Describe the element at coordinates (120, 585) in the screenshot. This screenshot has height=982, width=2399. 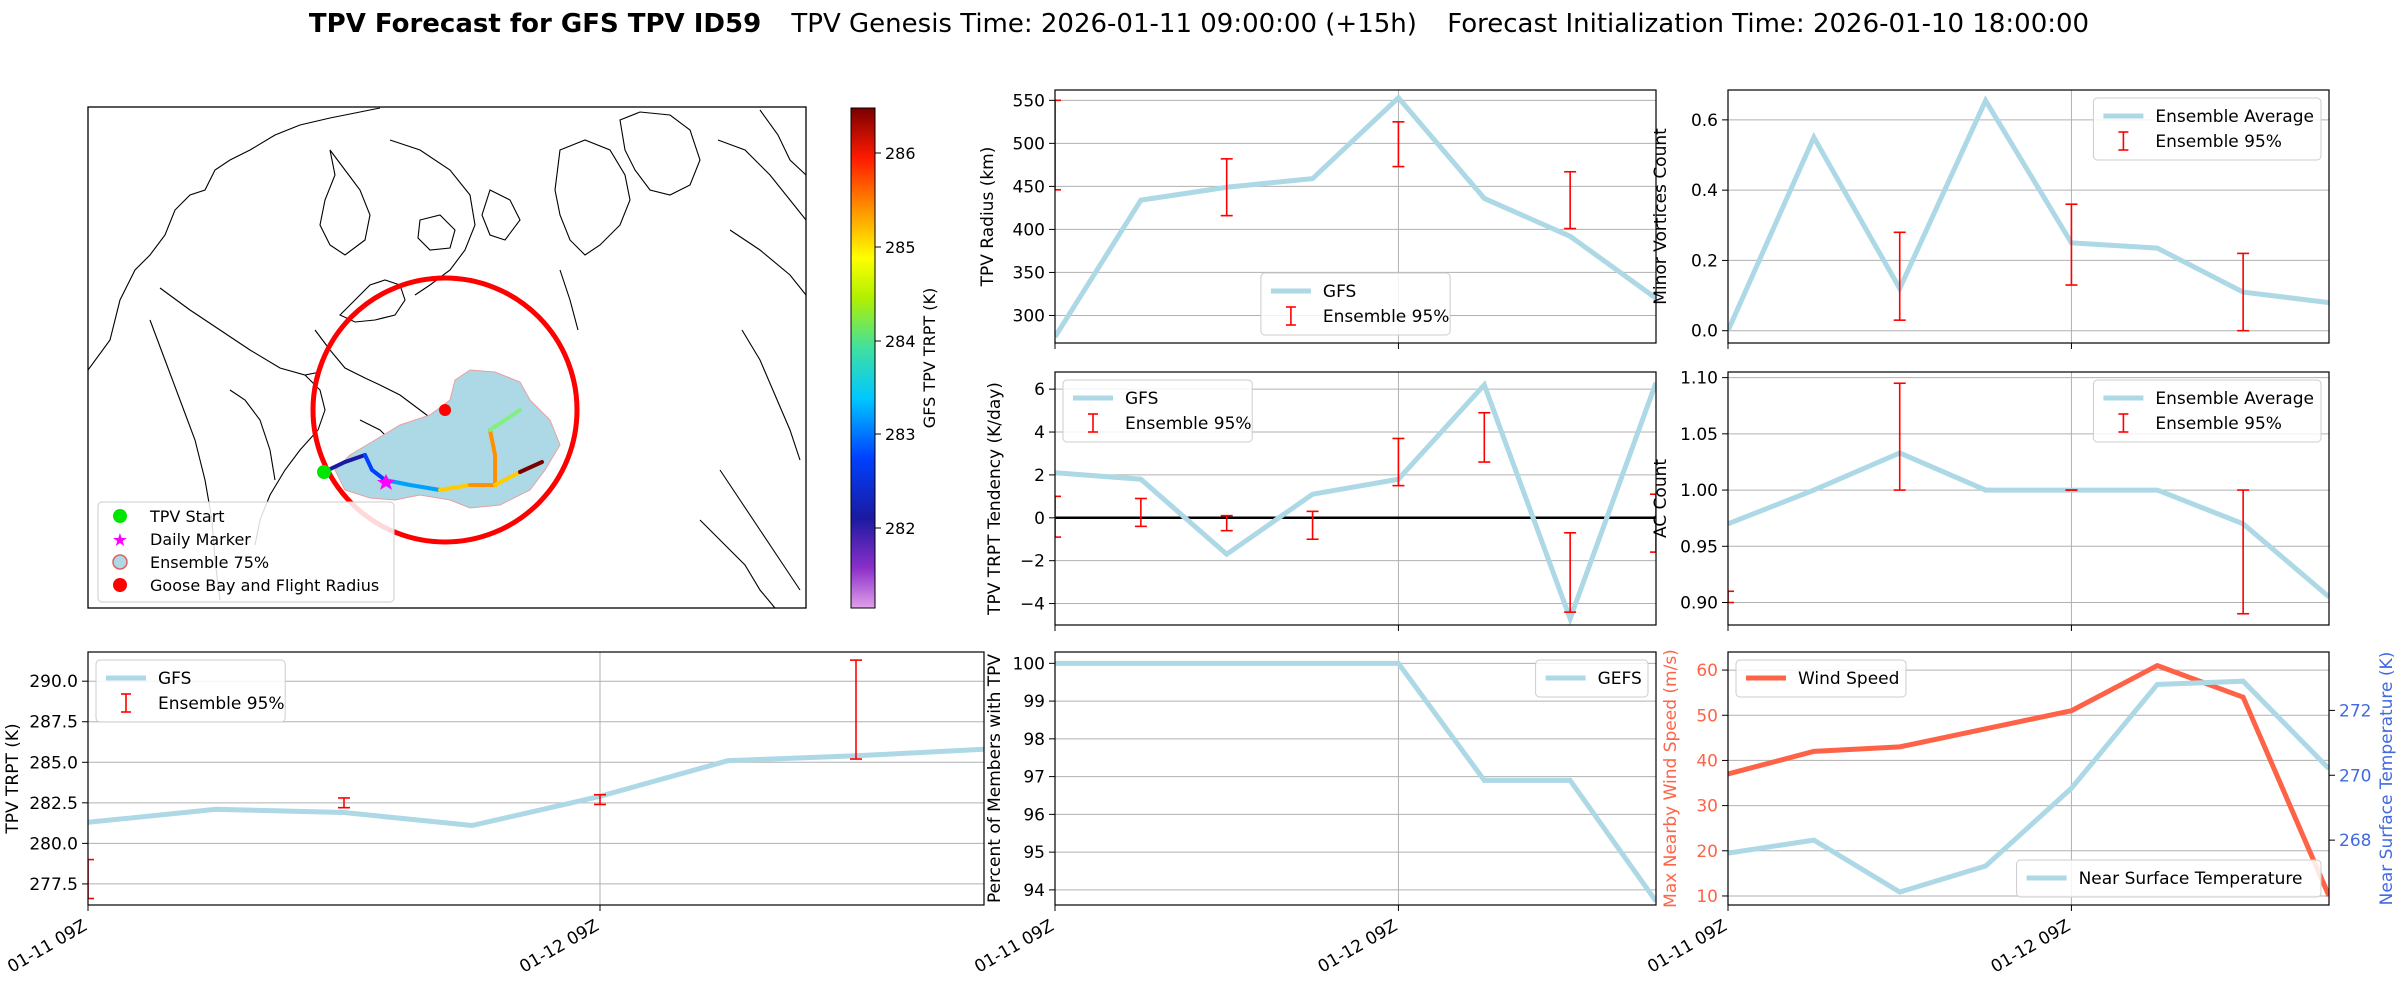
I see `legend-goosebay-icon` at that location.